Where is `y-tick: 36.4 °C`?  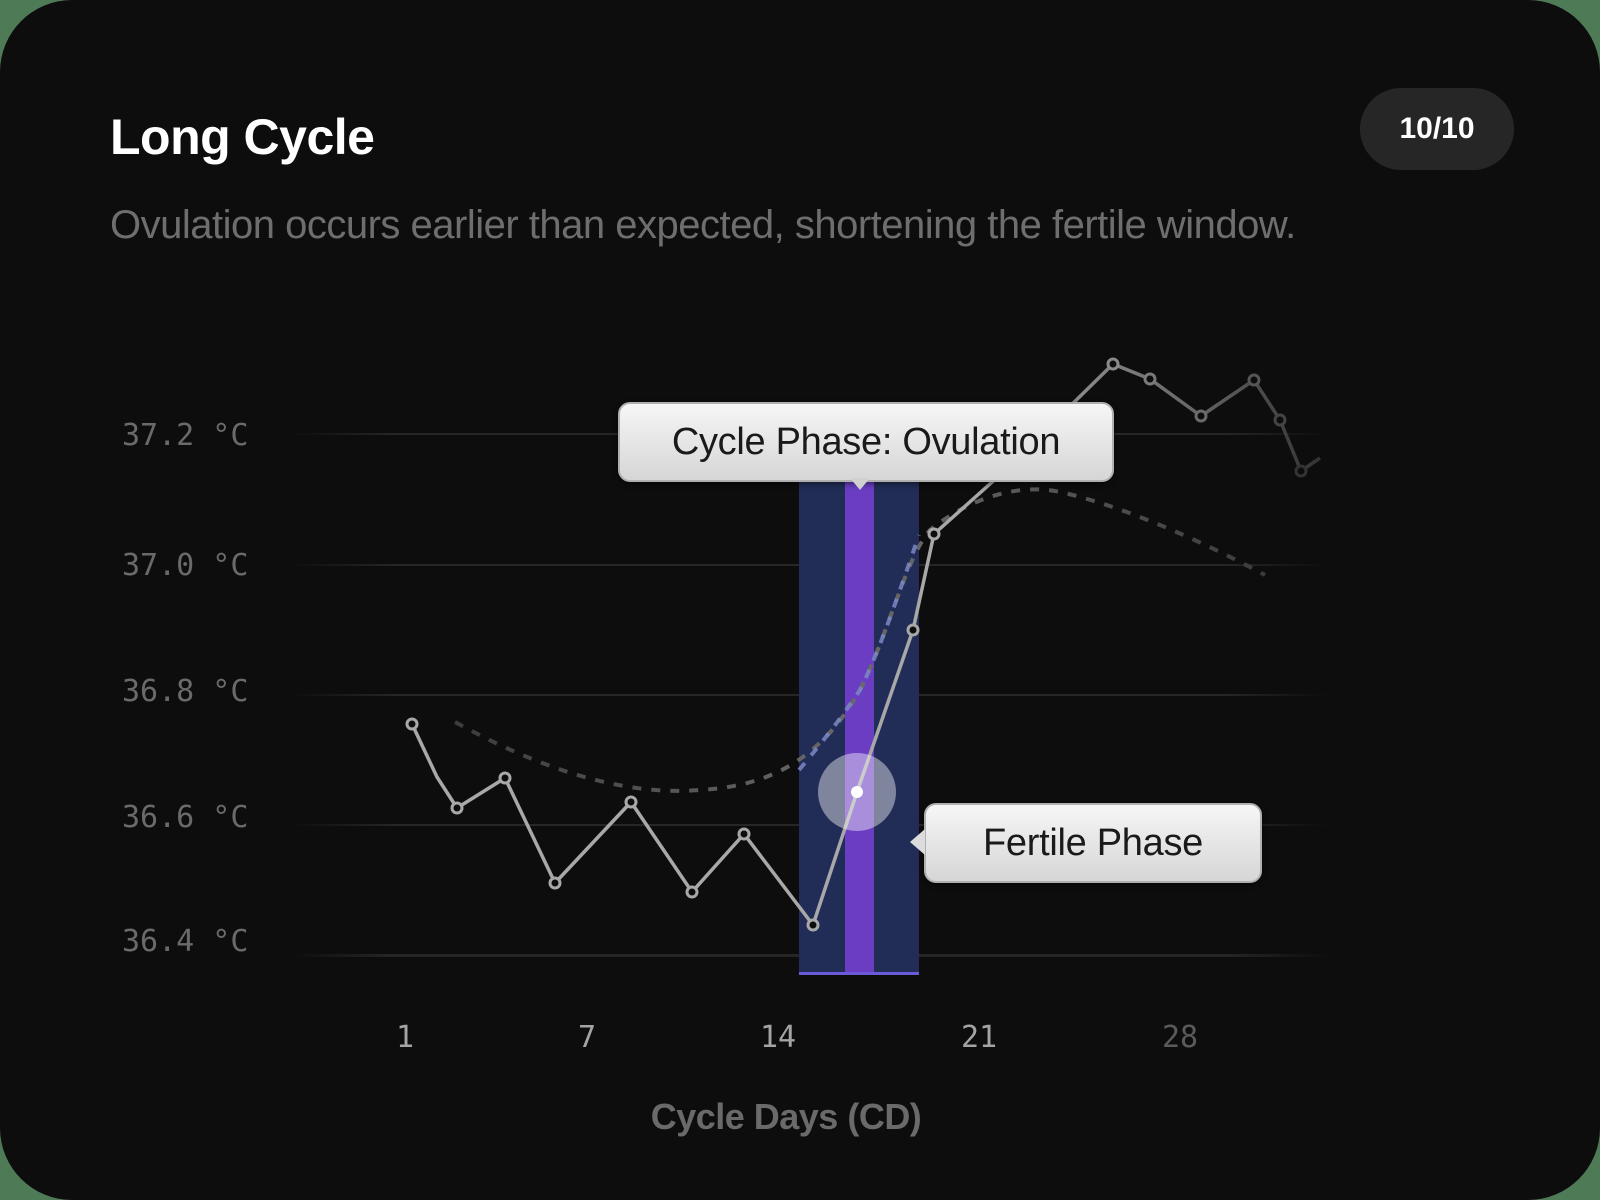 y-tick: 36.4 °C is located at coordinates (185, 941).